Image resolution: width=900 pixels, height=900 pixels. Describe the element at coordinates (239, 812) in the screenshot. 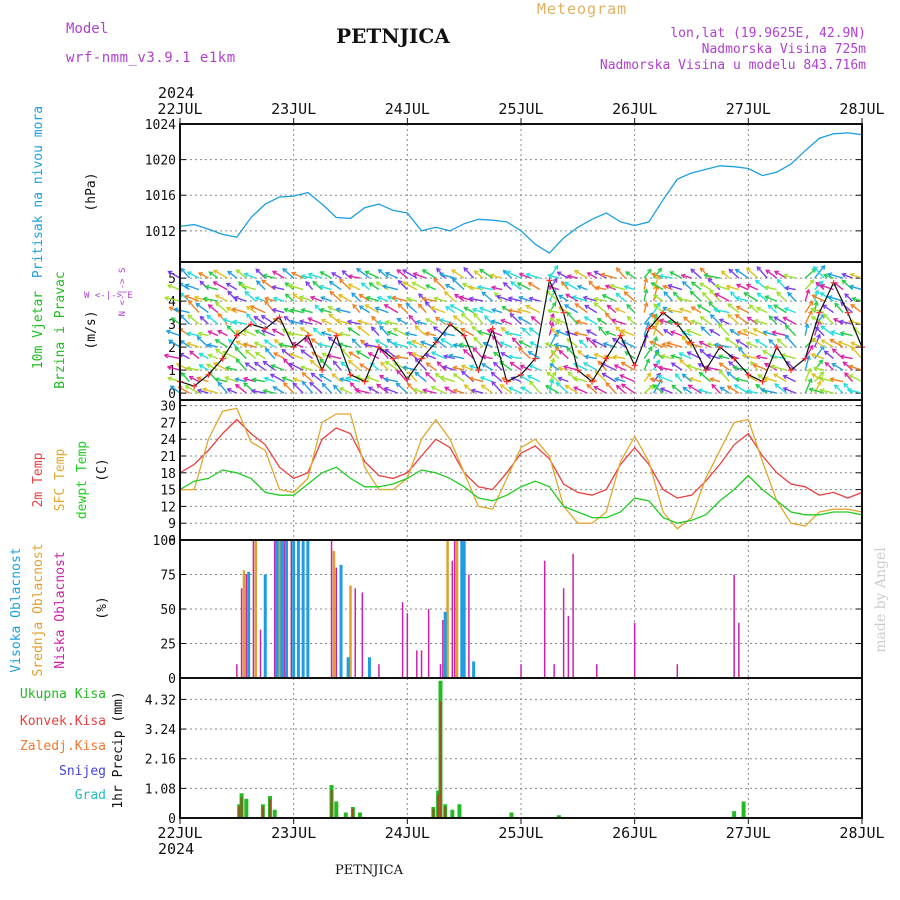

I see `conv-precip-bar` at that location.